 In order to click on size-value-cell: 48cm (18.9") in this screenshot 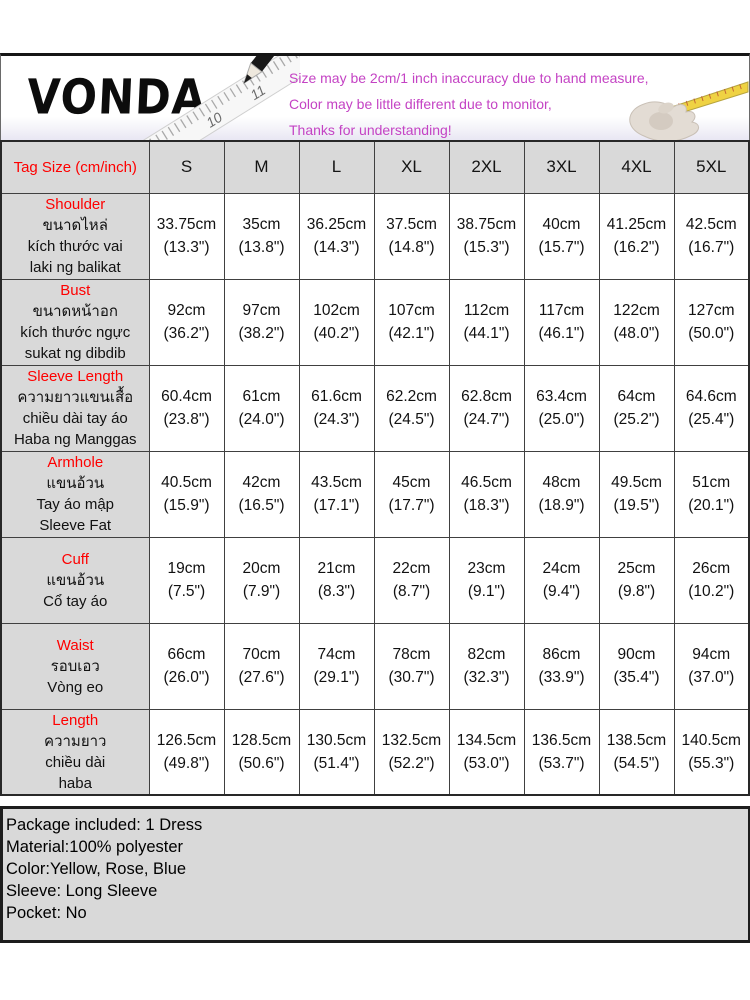, I will do `click(561, 494)`.